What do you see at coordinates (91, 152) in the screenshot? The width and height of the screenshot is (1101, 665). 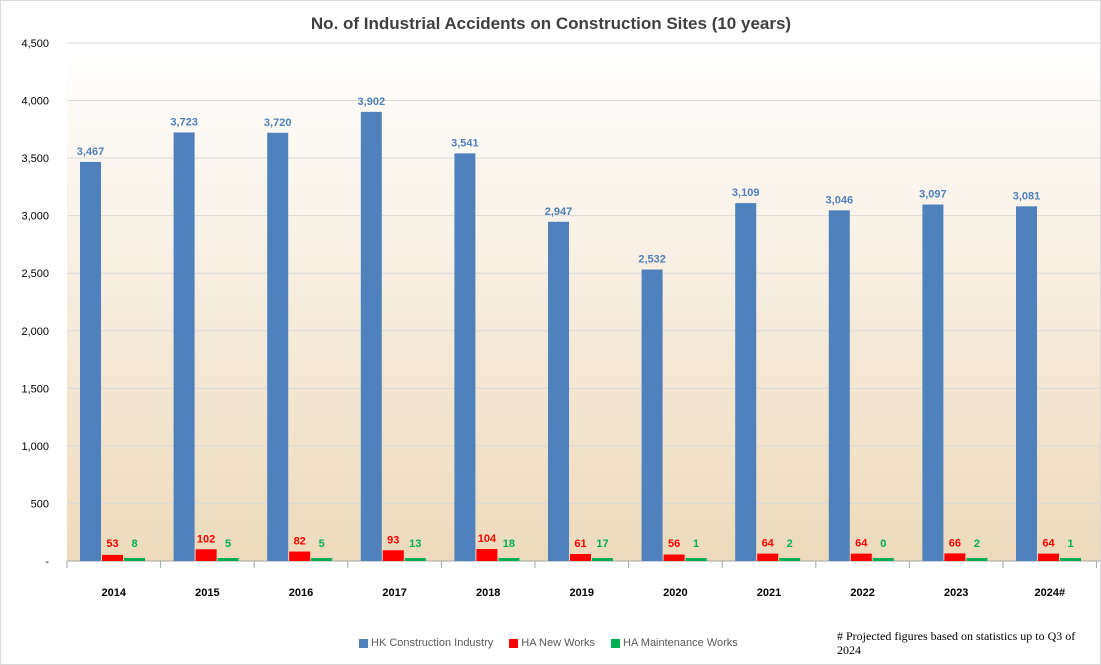 I see `data-label-hk-construction: 3,467` at bounding box center [91, 152].